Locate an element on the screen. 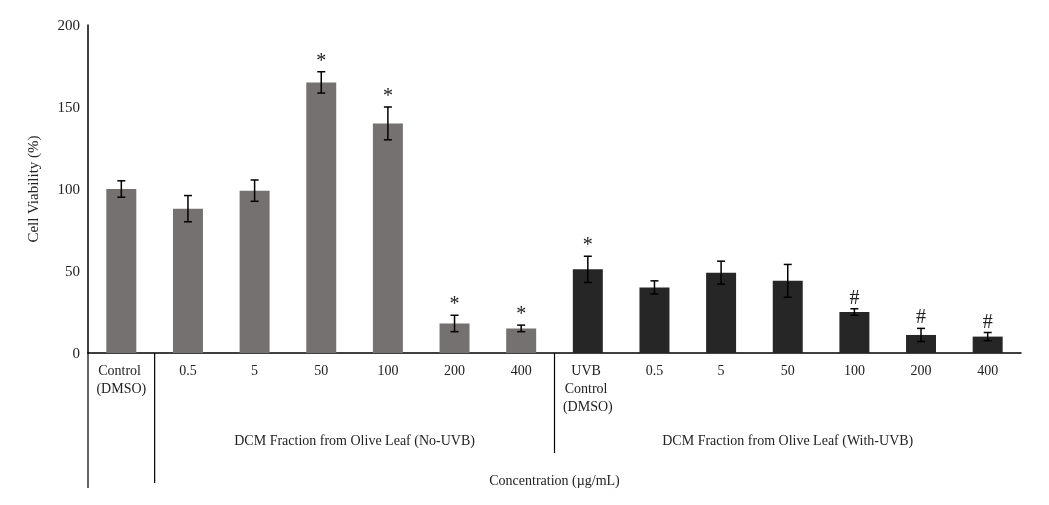 This screenshot has height=505, width=1049. x-axis-title: Concentration (µg/mL) is located at coordinates (555, 480).